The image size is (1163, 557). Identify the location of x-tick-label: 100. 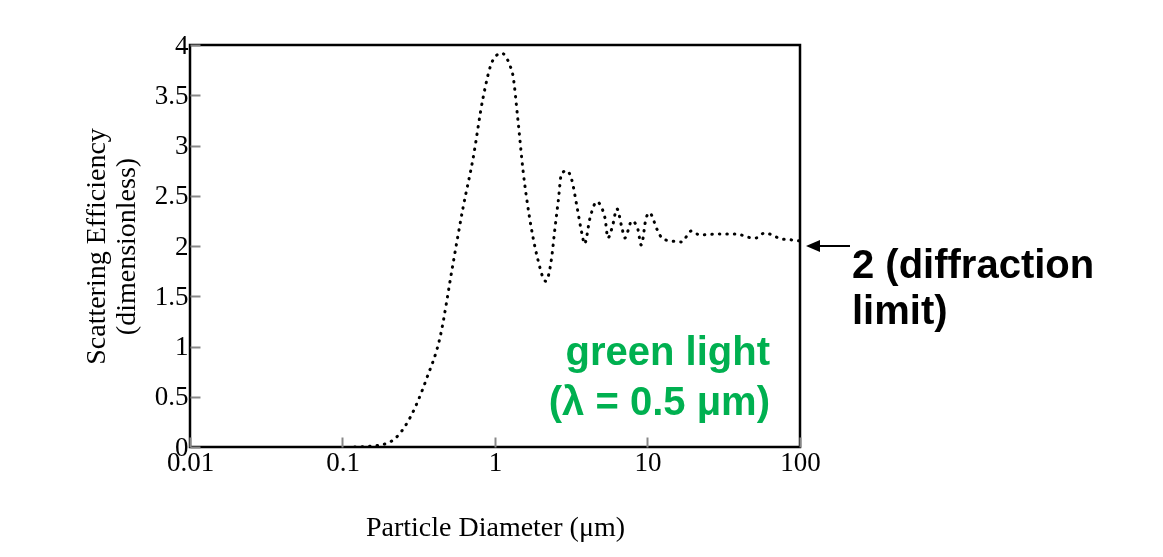
(800, 461).